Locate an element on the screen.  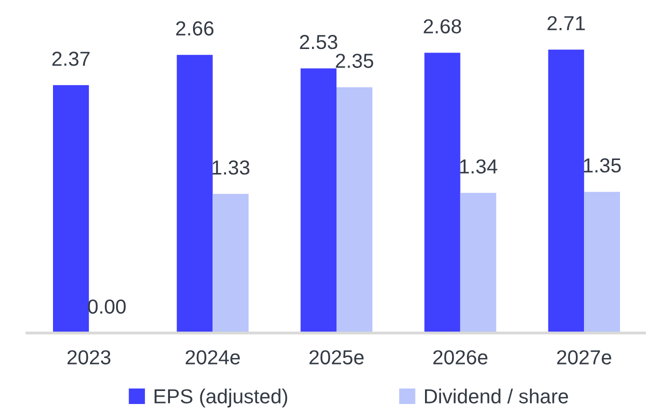
data-label: 2.66 is located at coordinates (195, 28).